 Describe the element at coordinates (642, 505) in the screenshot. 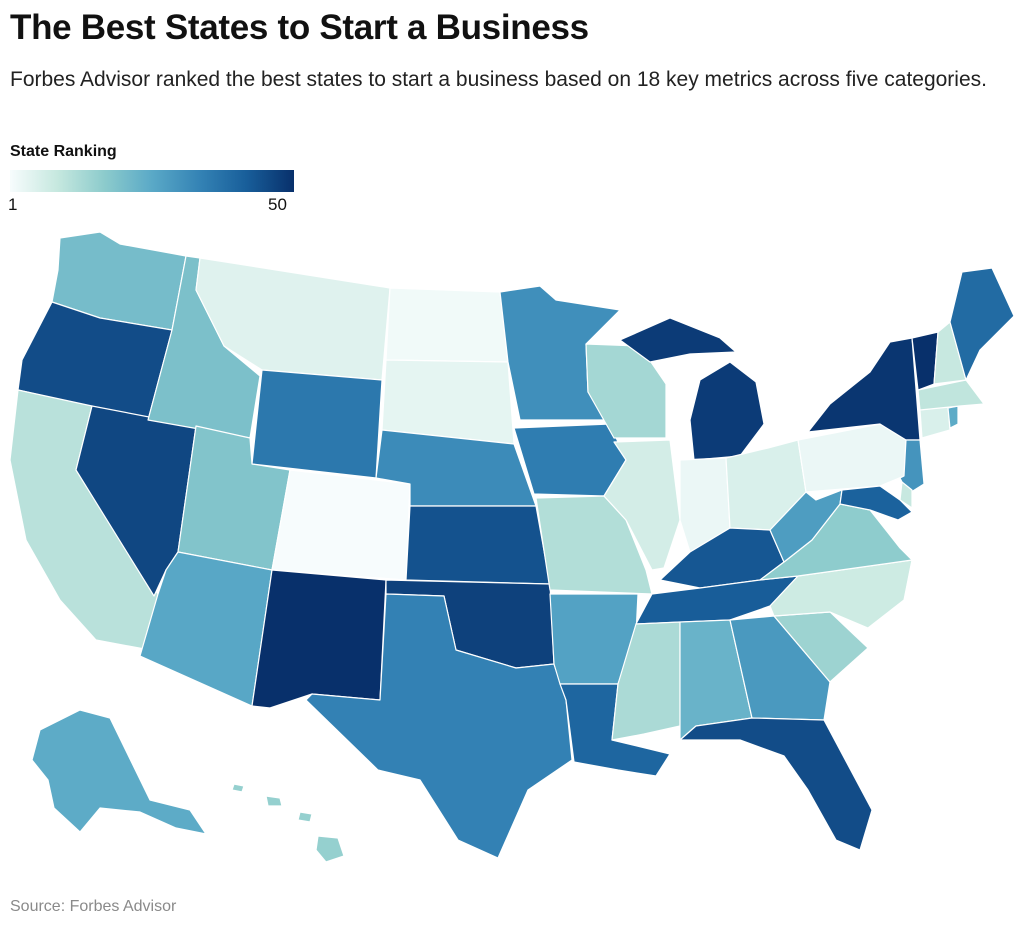

I see `state-illinois` at that location.